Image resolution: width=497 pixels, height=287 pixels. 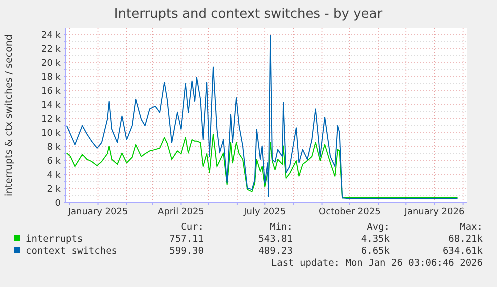 I want to click on y-tick-label: 8 k, so click(x=54, y=147).